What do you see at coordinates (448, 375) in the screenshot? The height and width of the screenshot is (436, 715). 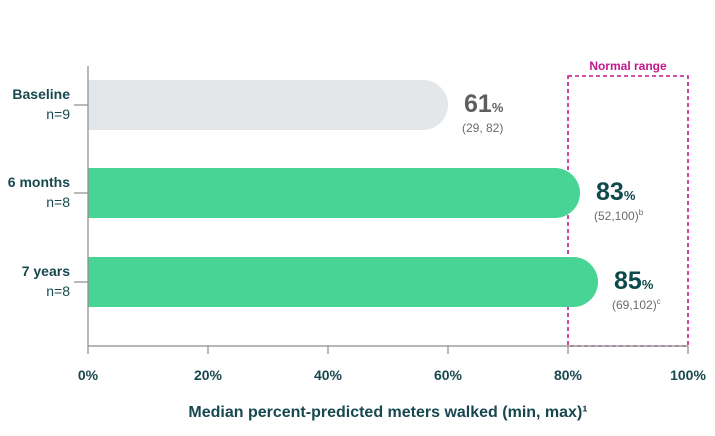 I see `x-tick-label: 60%` at bounding box center [448, 375].